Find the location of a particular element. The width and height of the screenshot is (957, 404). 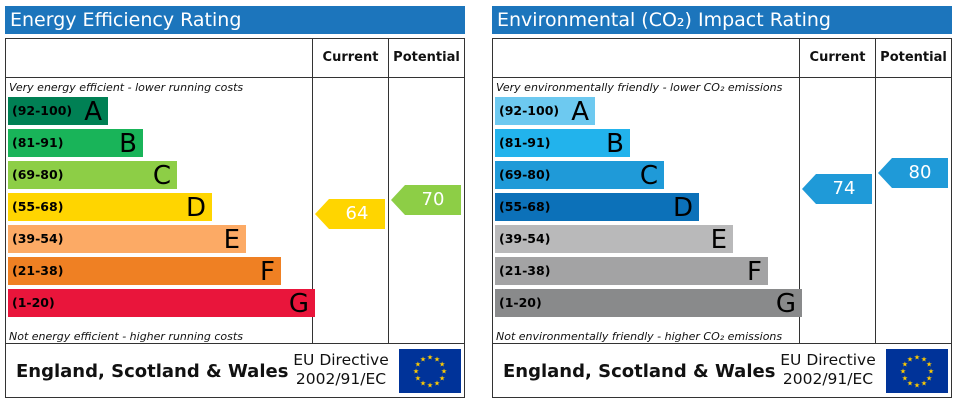

chart-title: Energy Efficiency Rating is located at coordinates (235, 20).